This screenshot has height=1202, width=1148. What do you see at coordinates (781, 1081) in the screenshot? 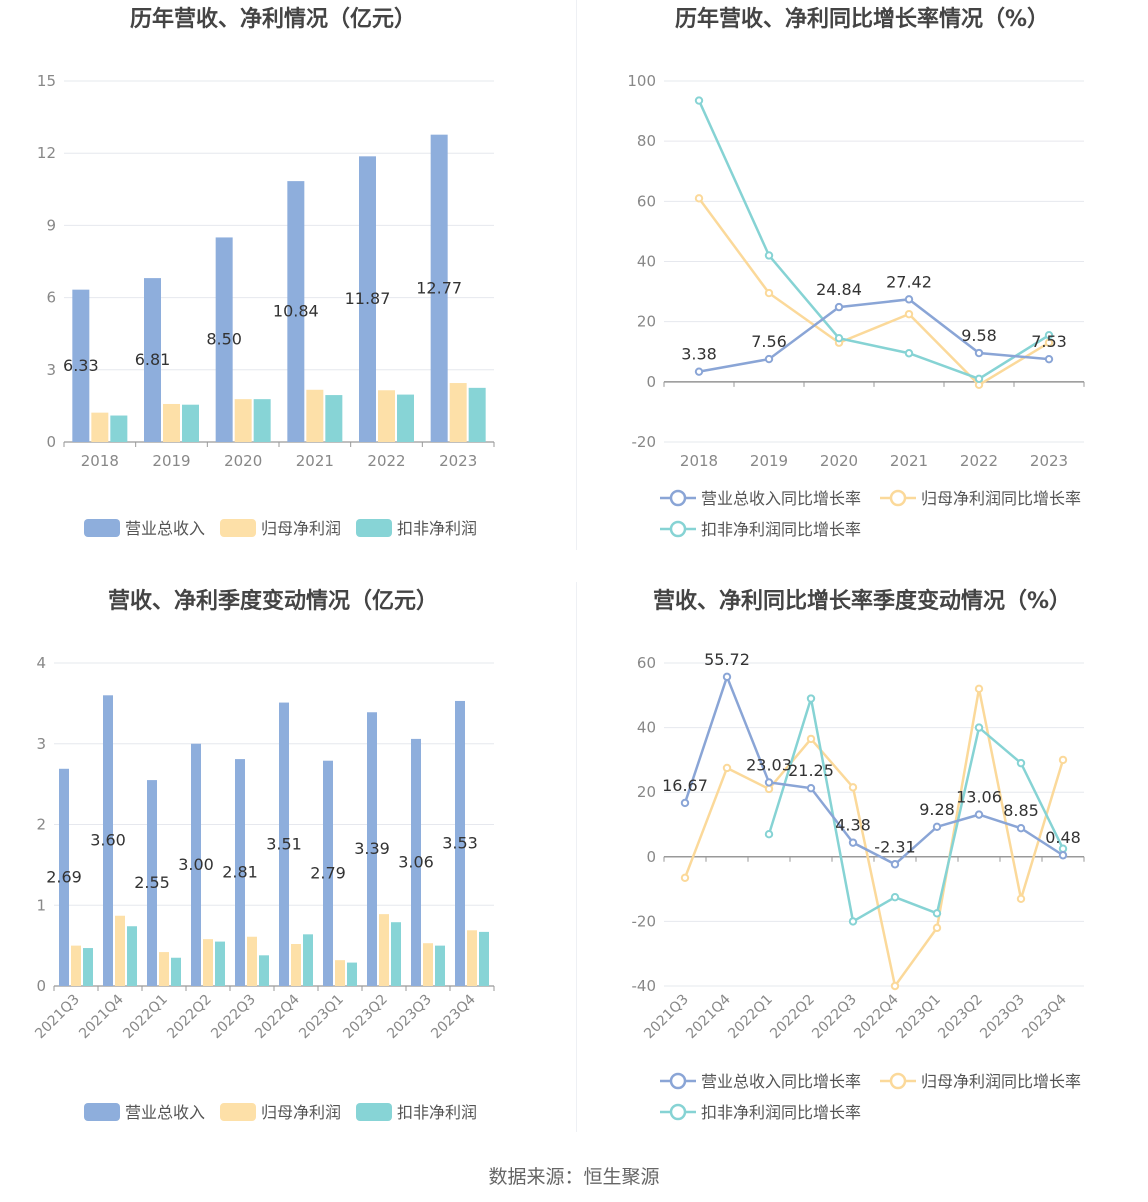
I see `legend-label: 营业总收入同比增长率` at bounding box center [781, 1081].